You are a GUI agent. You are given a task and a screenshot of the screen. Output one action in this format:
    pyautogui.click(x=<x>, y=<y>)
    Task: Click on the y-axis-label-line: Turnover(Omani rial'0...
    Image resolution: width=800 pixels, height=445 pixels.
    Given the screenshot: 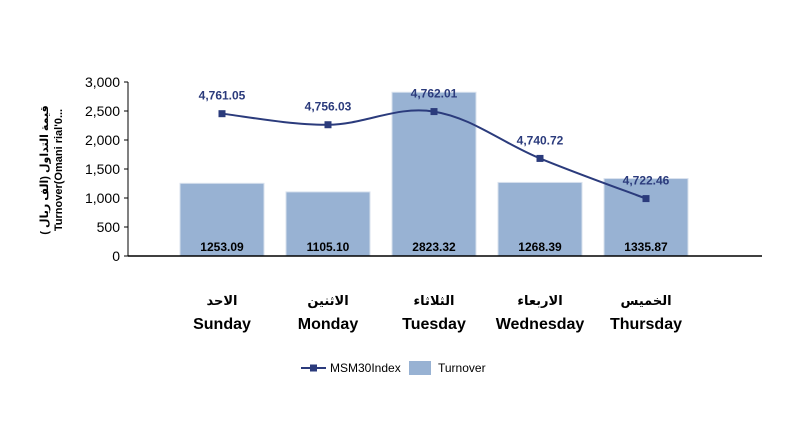 What is the action you would take?
    pyautogui.click(x=59, y=170)
    